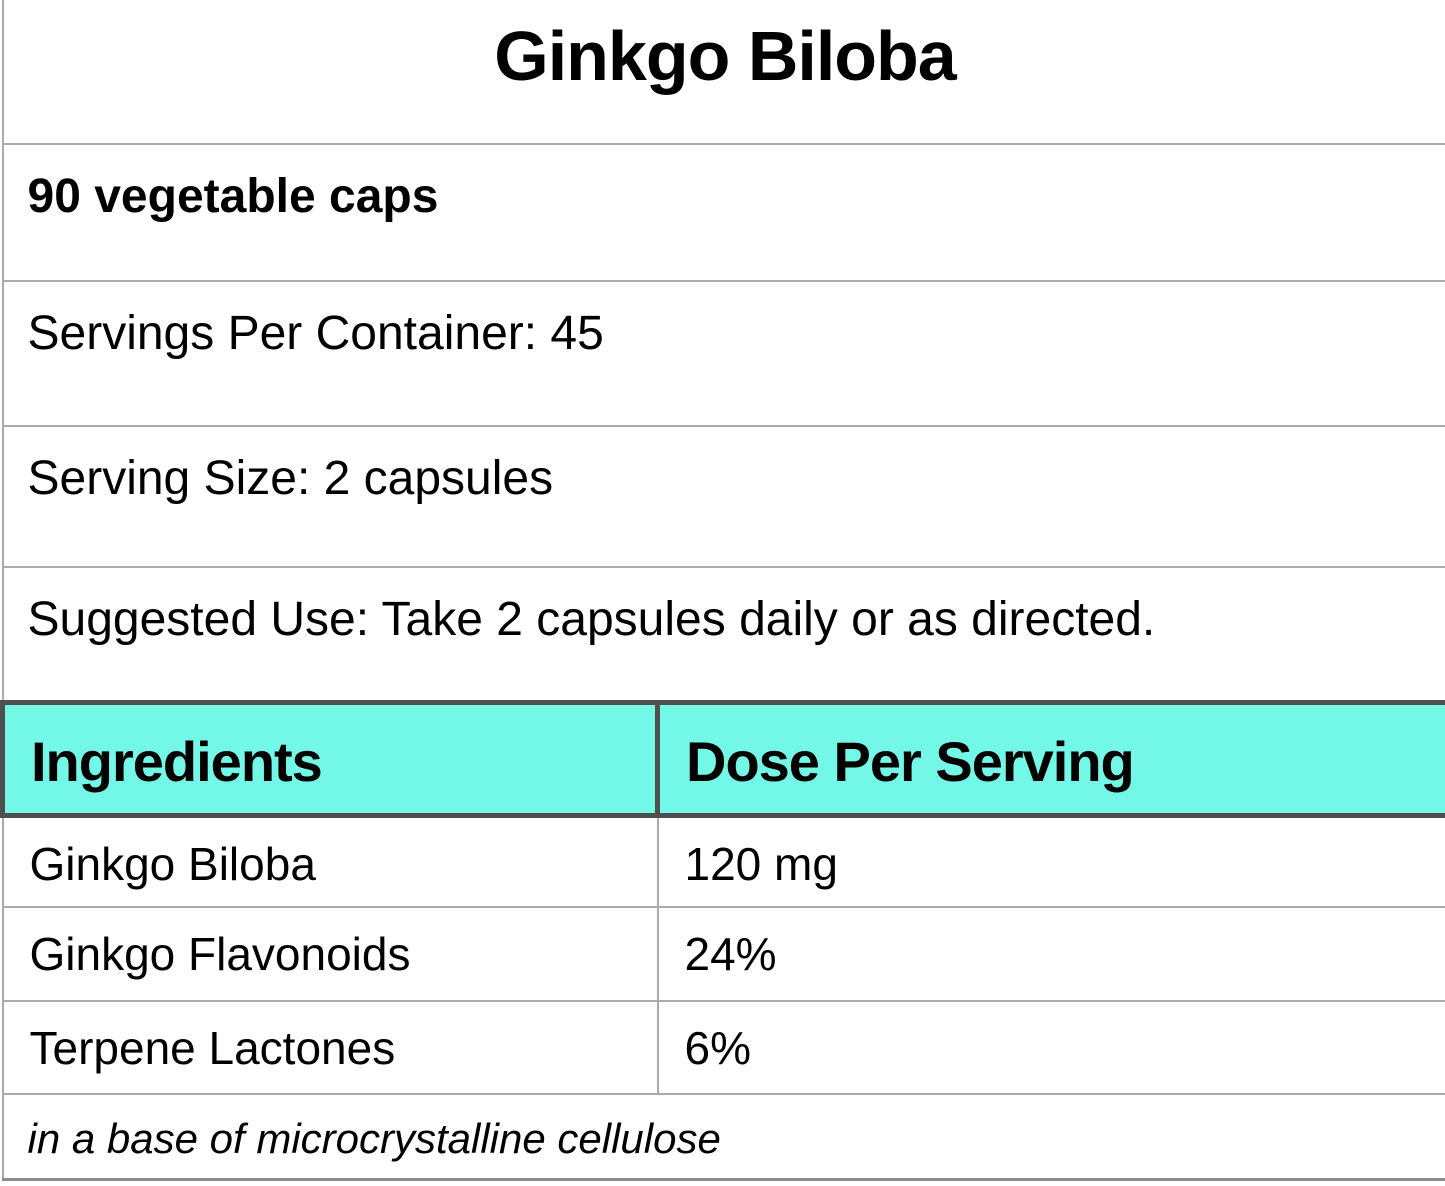 This screenshot has height=1186, width=1445. Describe the element at coordinates (1050, 954) in the screenshot. I see `ingredient-dose: 24%` at that location.